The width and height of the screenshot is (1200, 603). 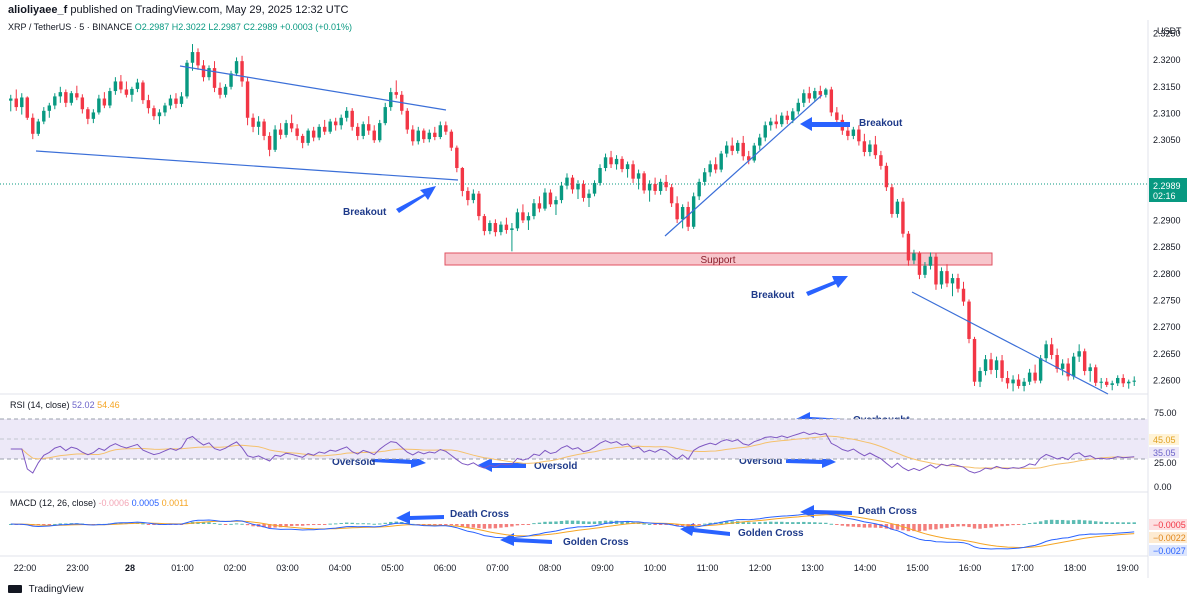 What do you see at coordinates (572, 531) in the screenshot?
I see `macd-signal-line` at bounding box center [572, 531].